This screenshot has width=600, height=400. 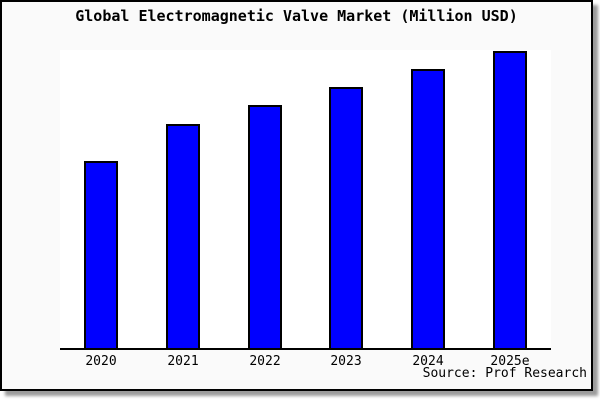 I want to click on bar-2023, so click(x=346, y=217).